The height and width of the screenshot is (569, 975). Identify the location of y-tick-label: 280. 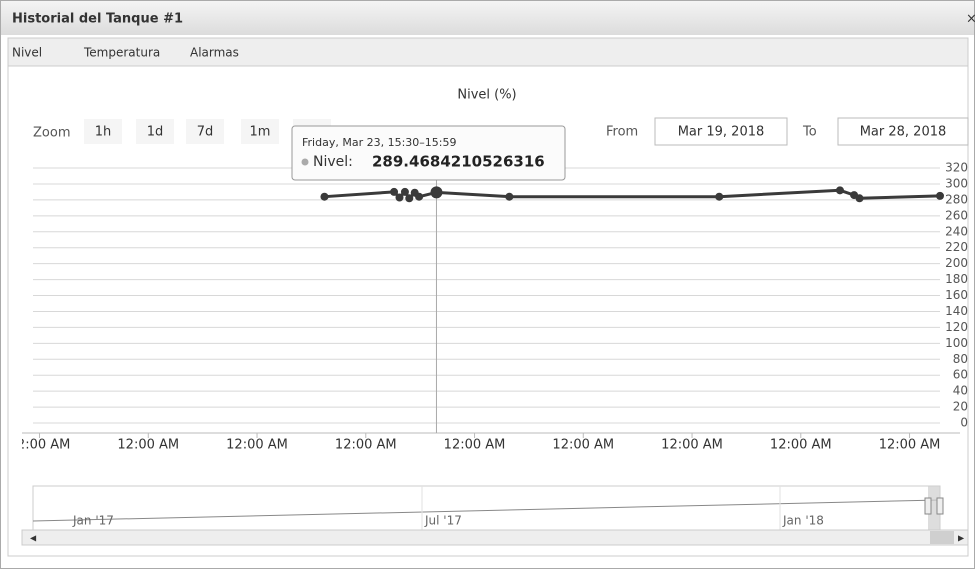
(956, 199).